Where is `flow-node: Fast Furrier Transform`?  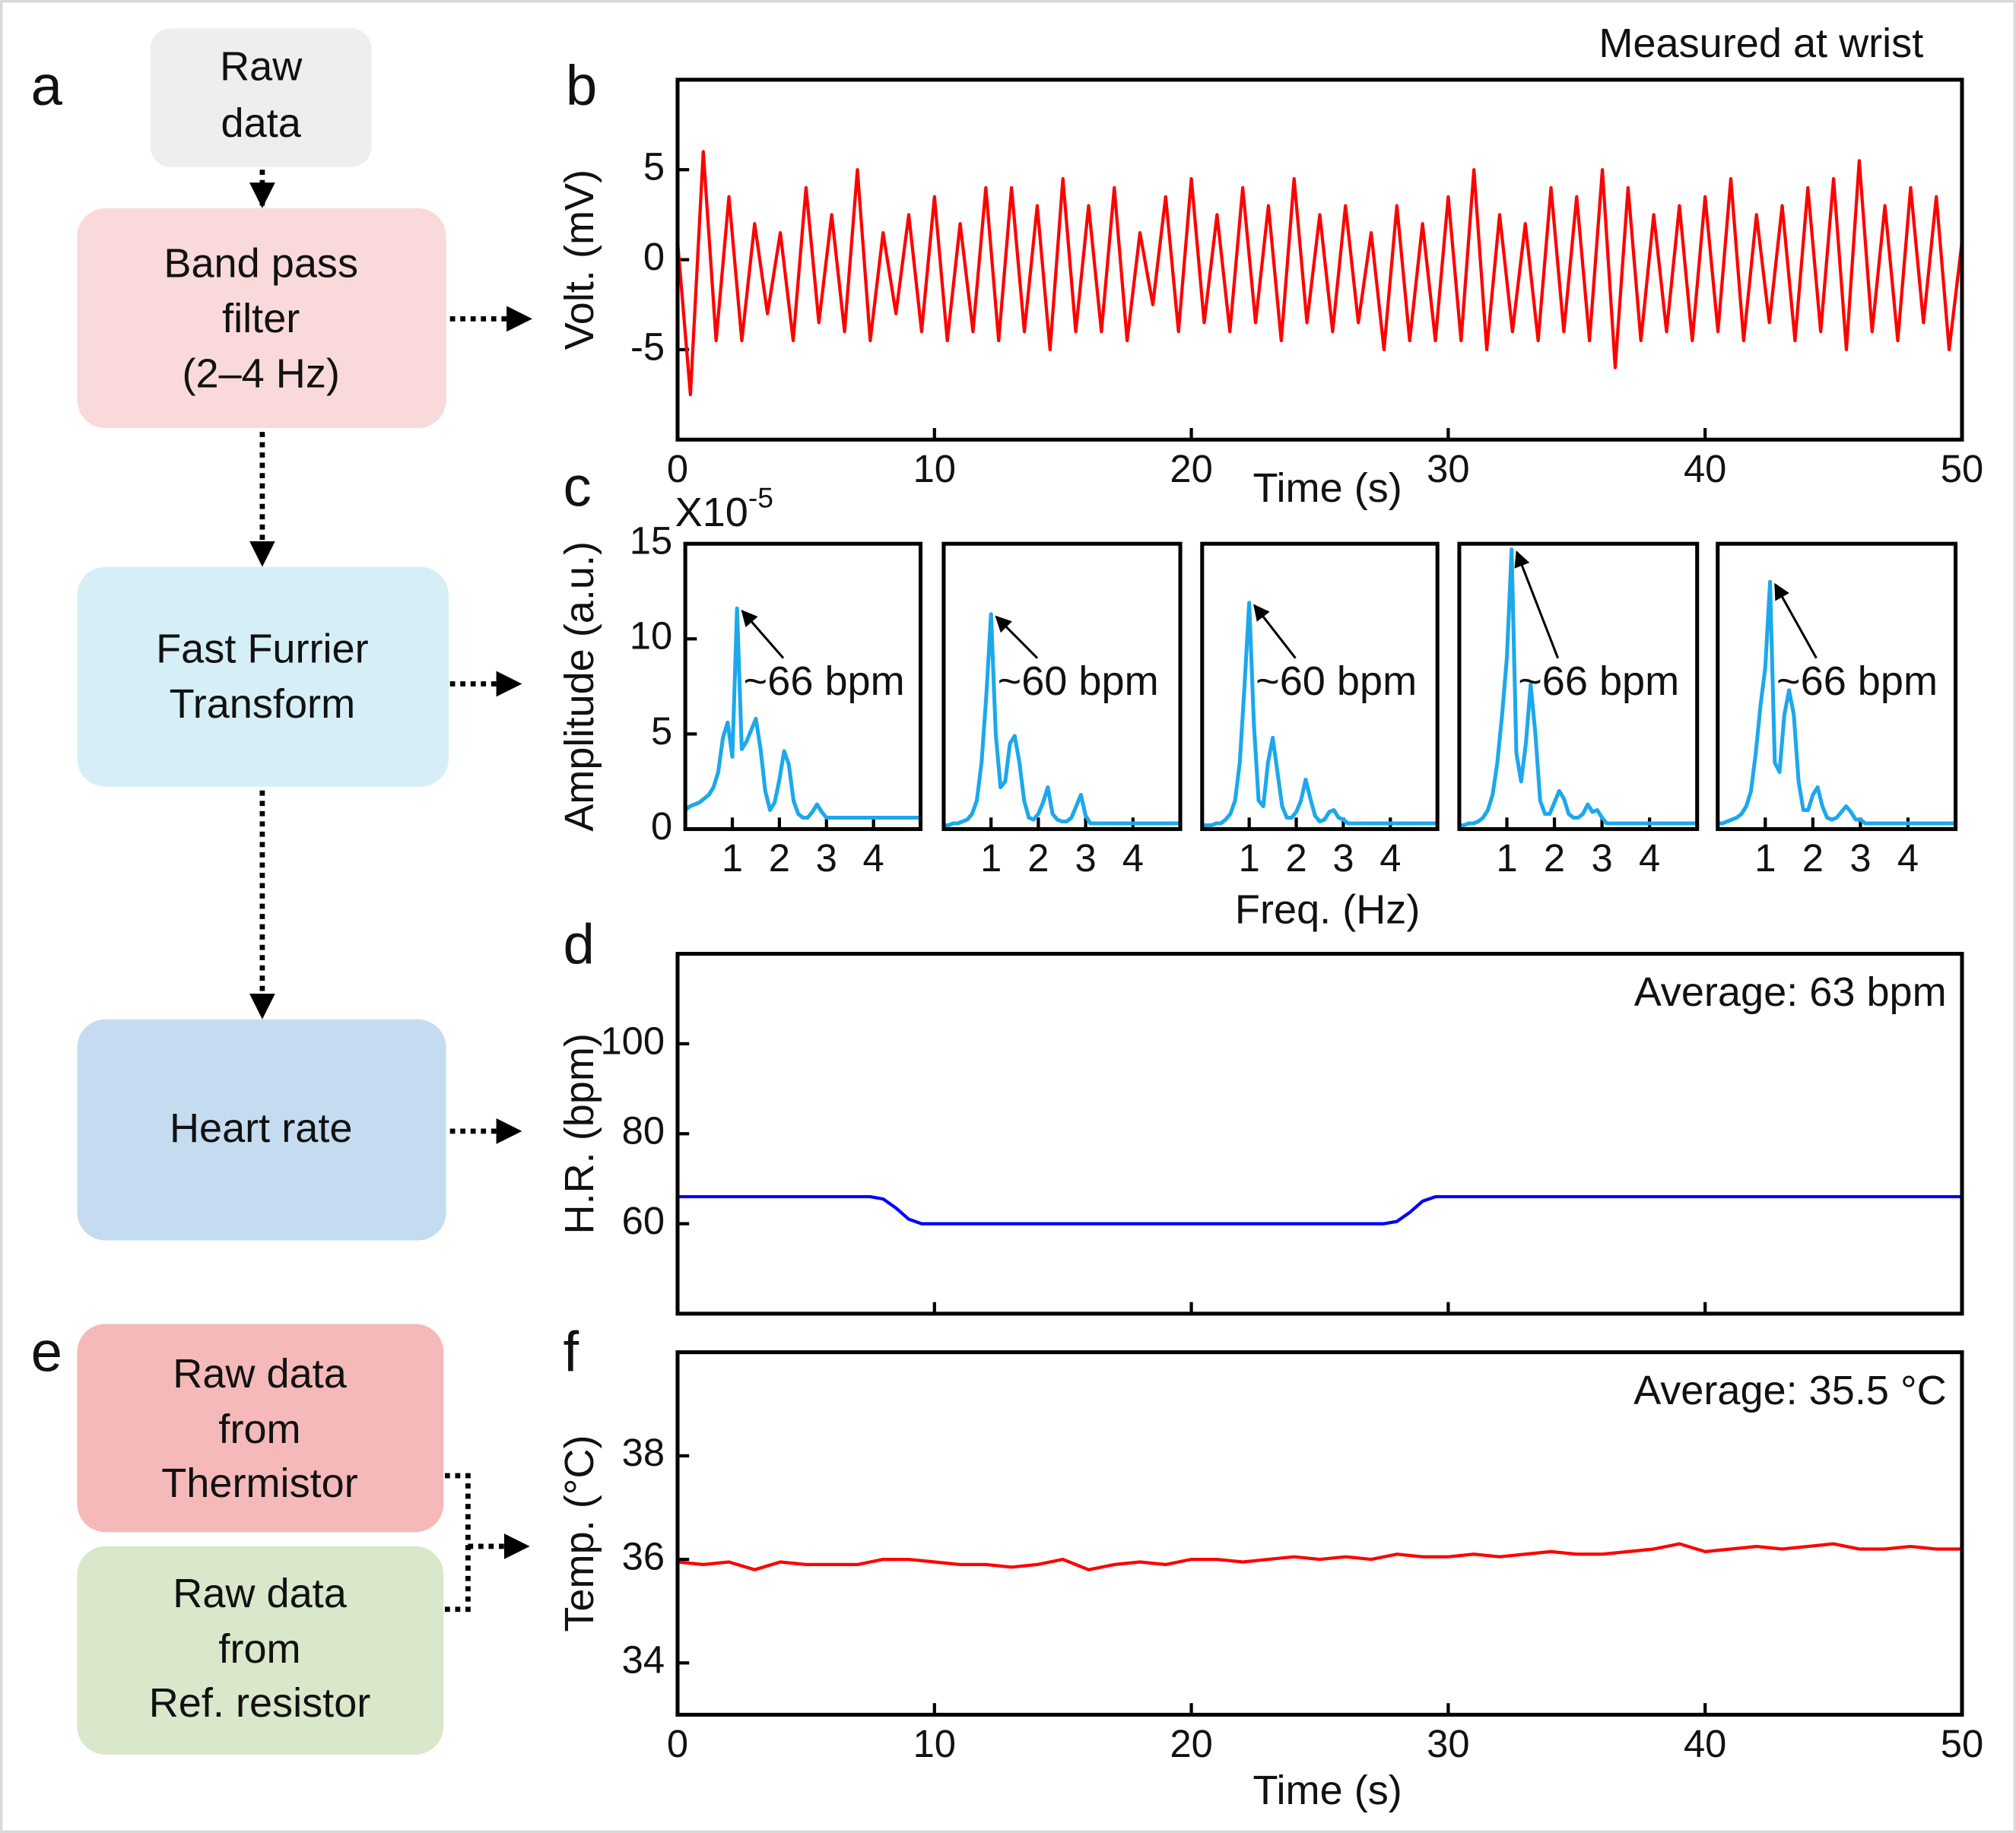 flow-node: Fast Furrier Transform is located at coordinates (263, 676).